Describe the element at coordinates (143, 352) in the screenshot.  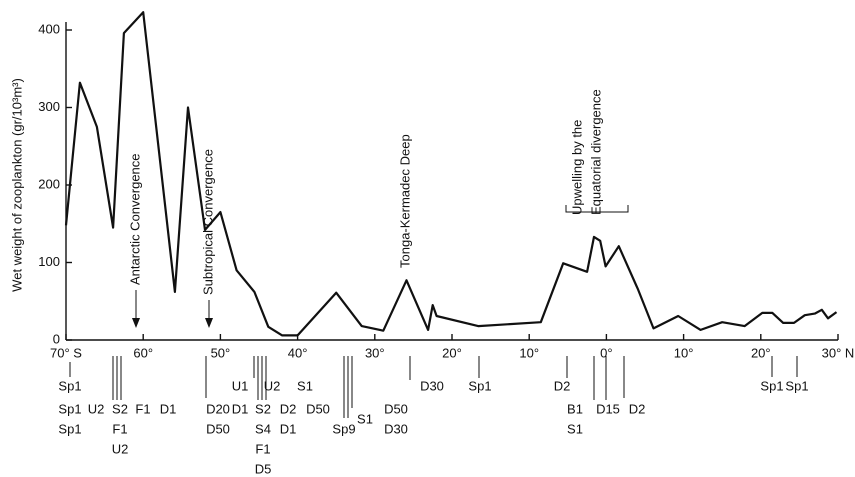
I see `x-tick-label: 60°` at that location.